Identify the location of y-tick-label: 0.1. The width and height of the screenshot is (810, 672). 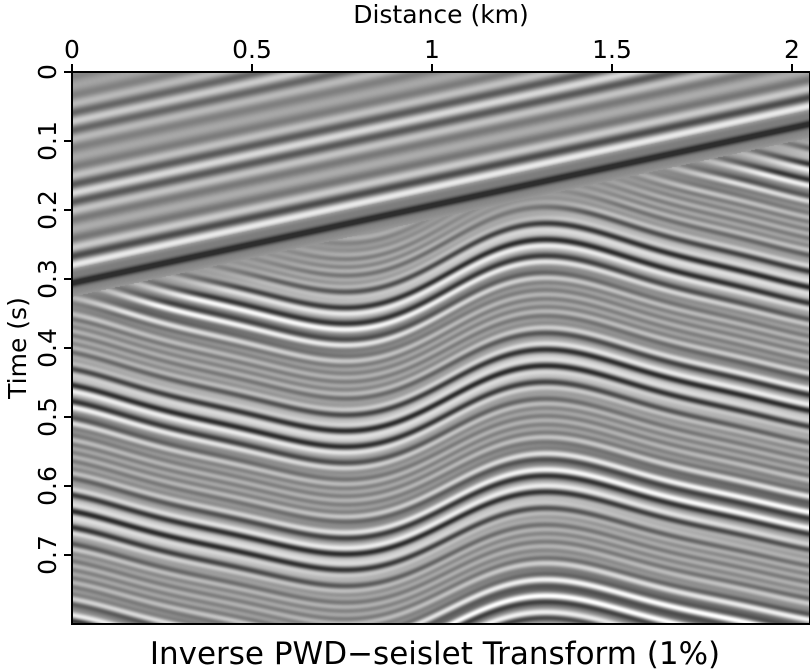
(47, 141).